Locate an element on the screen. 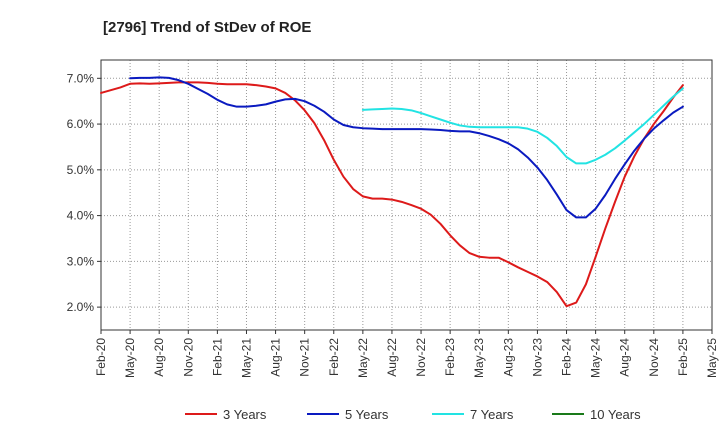 This screenshot has height=440, width=720. x-tick-label: Nov-20 is located at coordinates (188, 357).